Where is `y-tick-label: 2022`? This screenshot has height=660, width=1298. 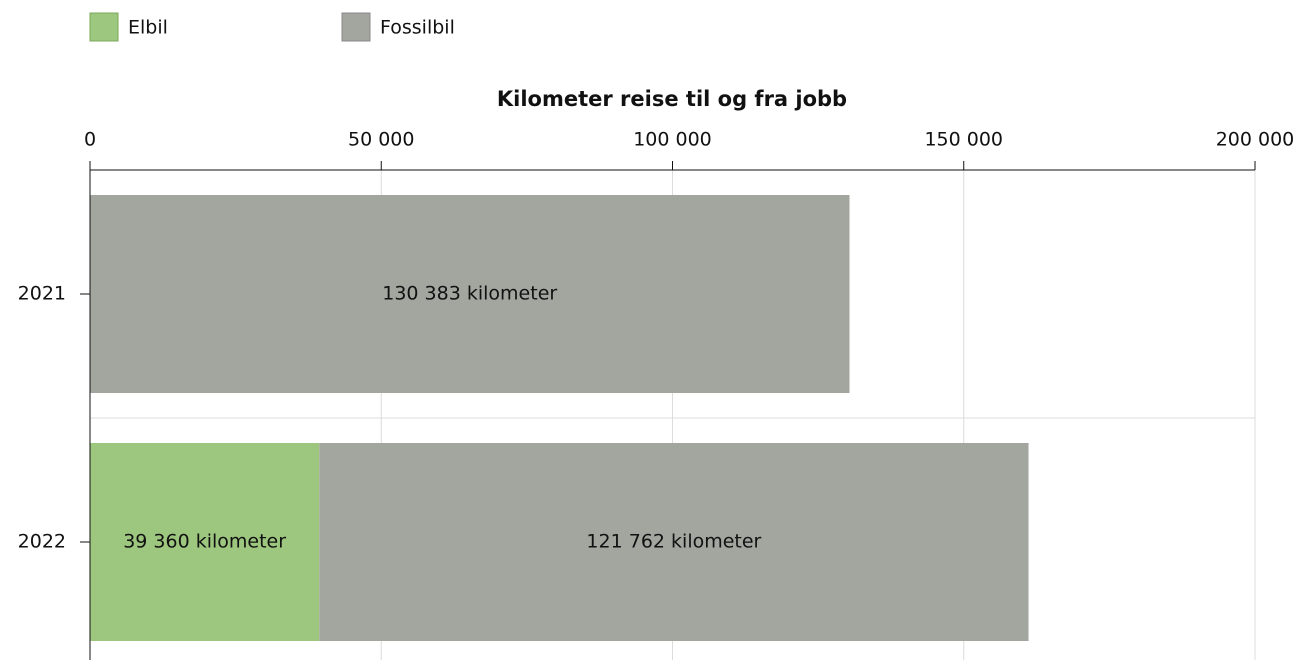 y-tick-label: 2022 is located at coordinates (42, 542).